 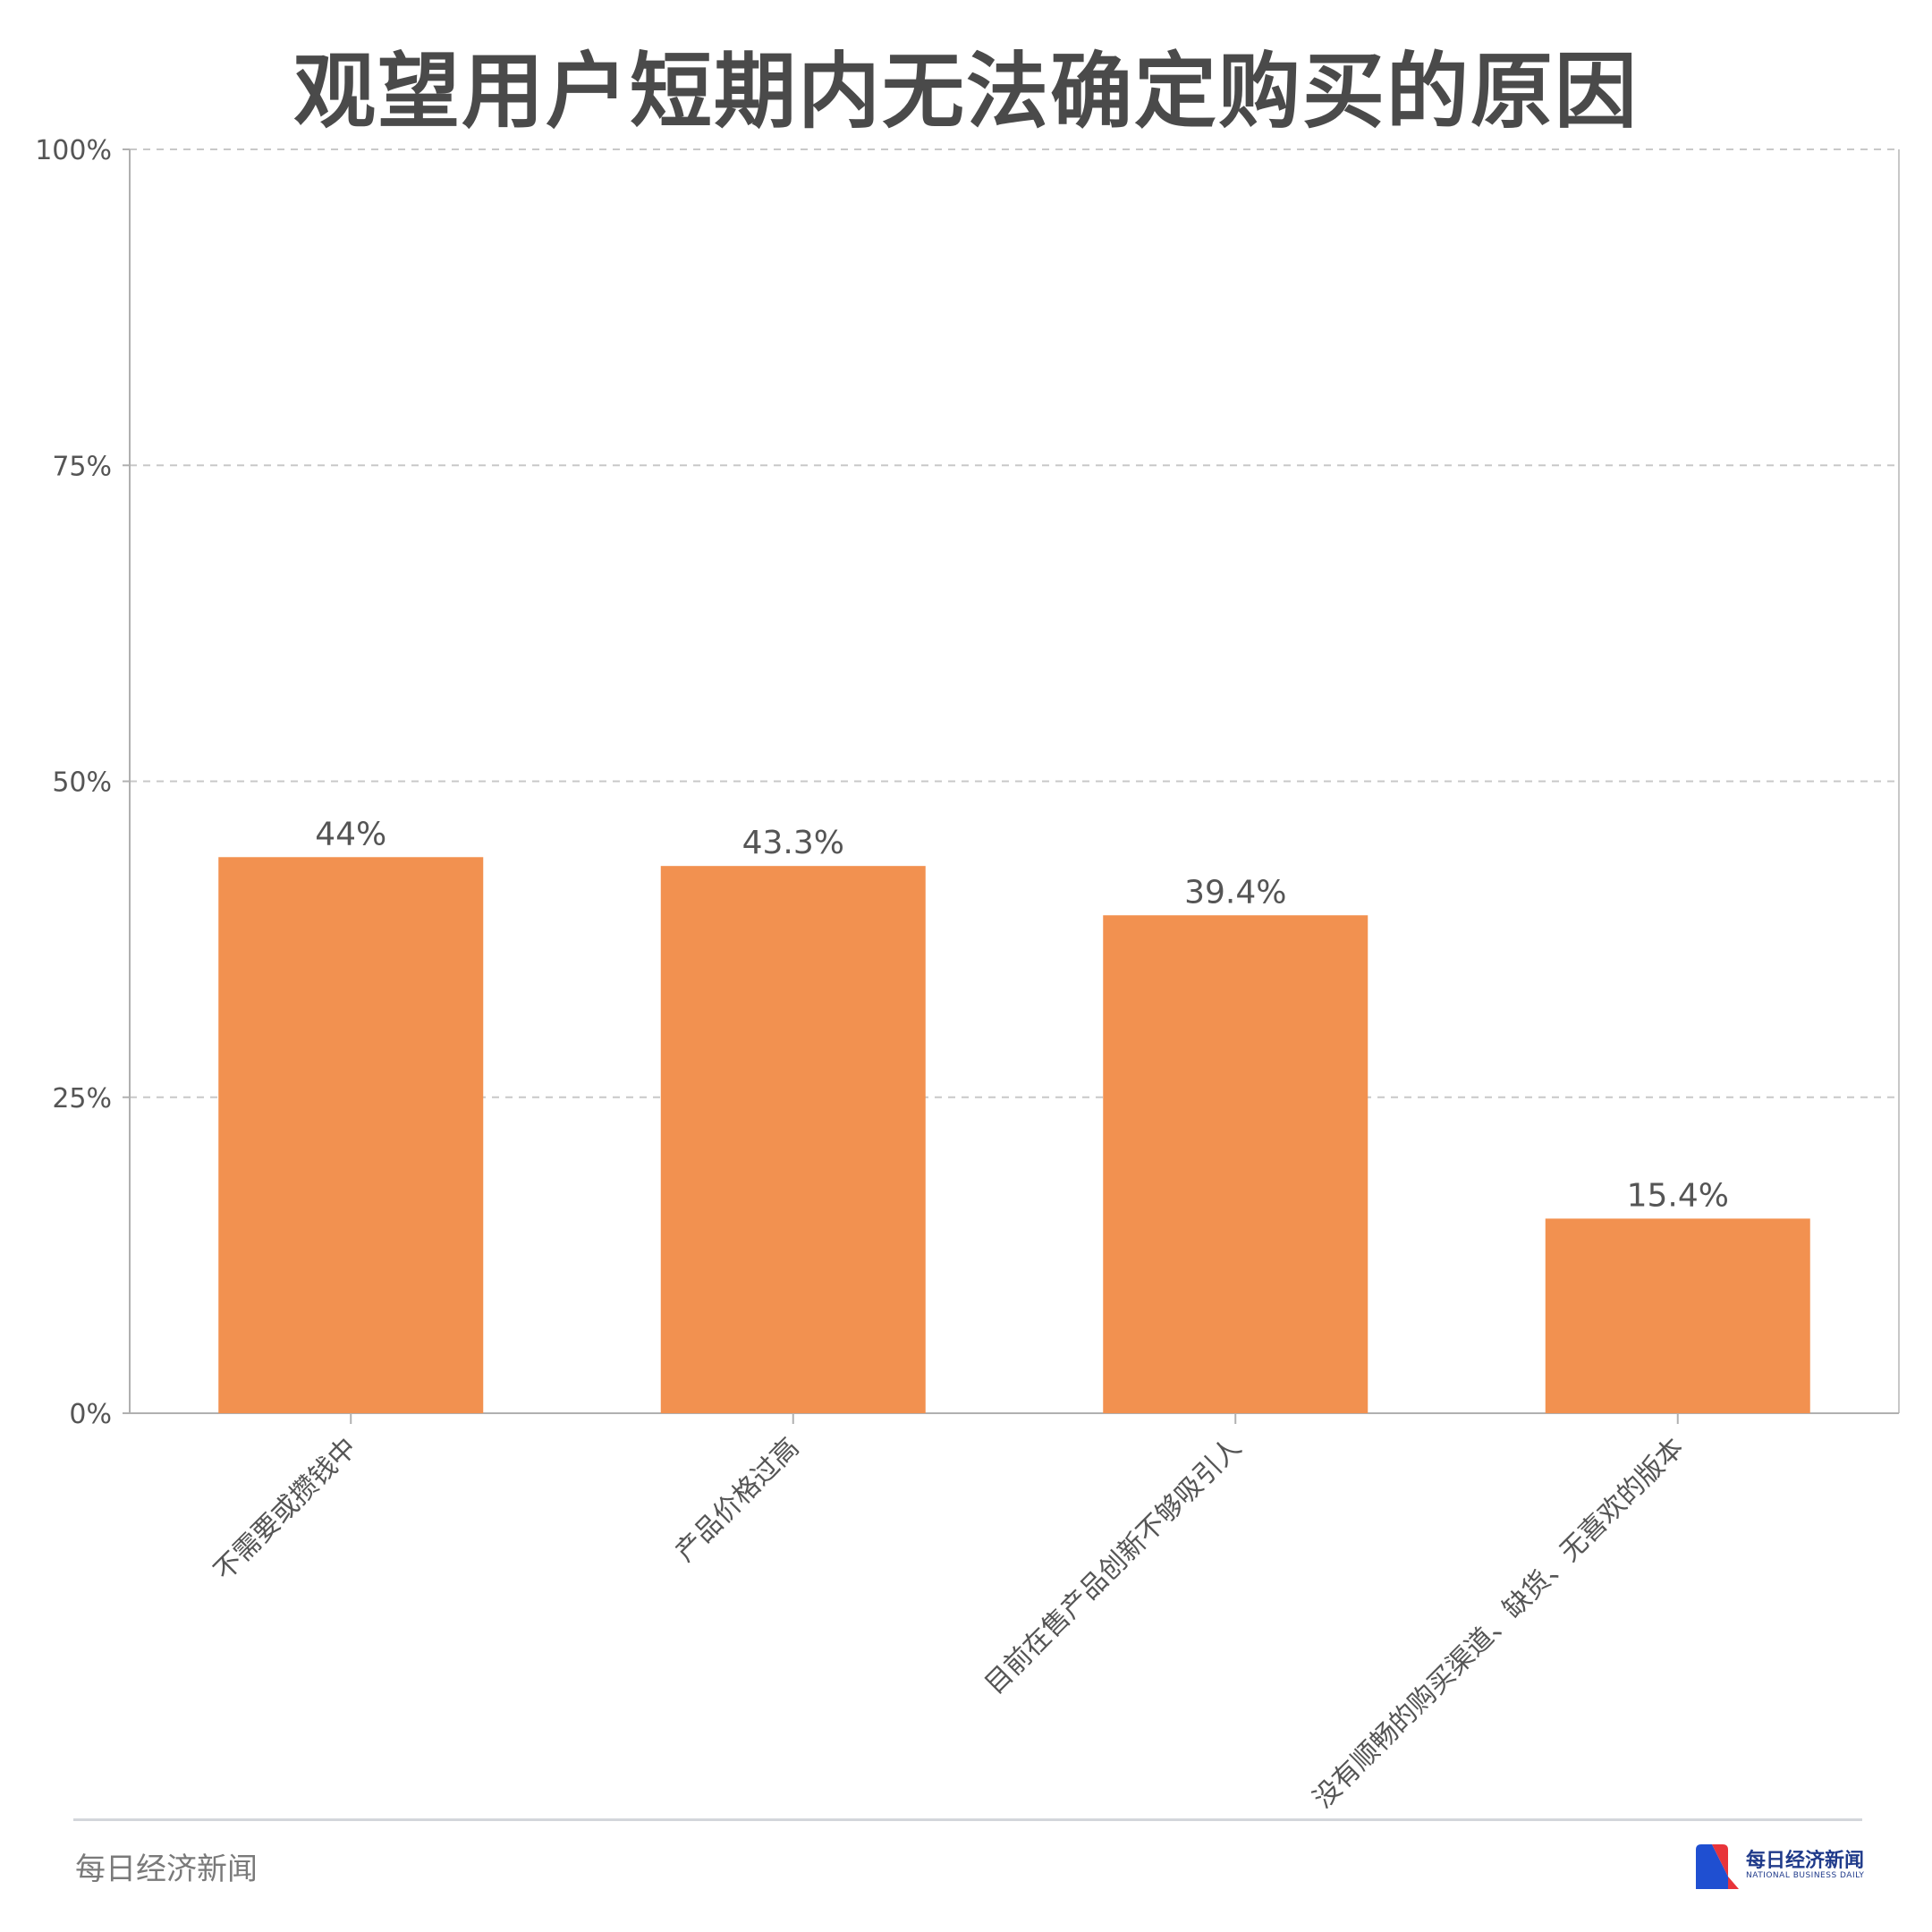 What do you see at coordinates (82, 466) in the screenshot?
I see `y-tick-label: 75%` at bounding box center [82, 466].